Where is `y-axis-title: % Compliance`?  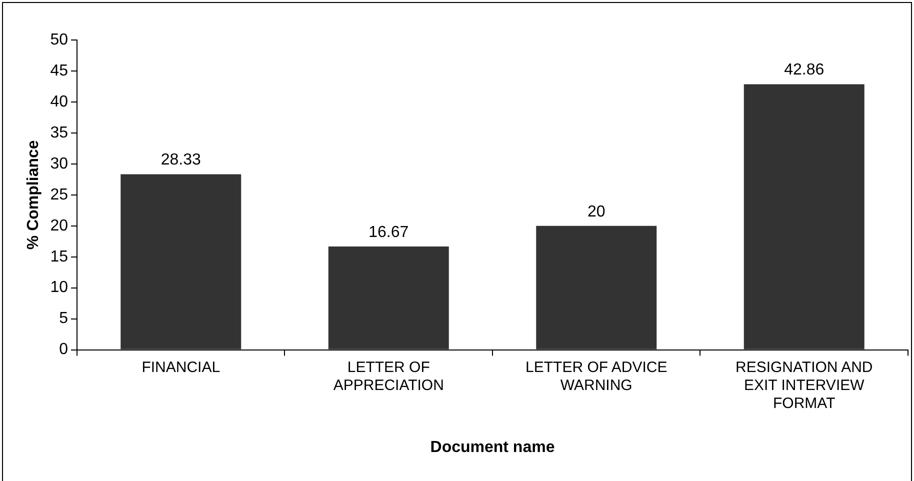
y-axis-title: % Compliance is located at coordinates (33, 195).